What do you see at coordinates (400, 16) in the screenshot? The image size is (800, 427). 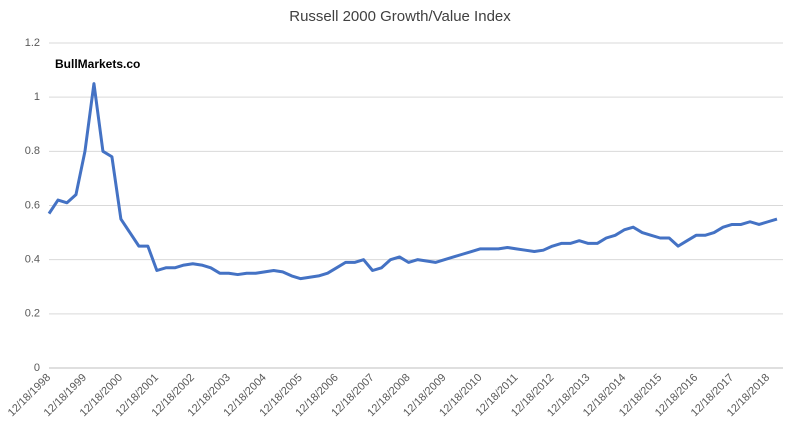 I see `chart-title: Russell 2000 Growth/Value Index` at bounding box center [400, 16].